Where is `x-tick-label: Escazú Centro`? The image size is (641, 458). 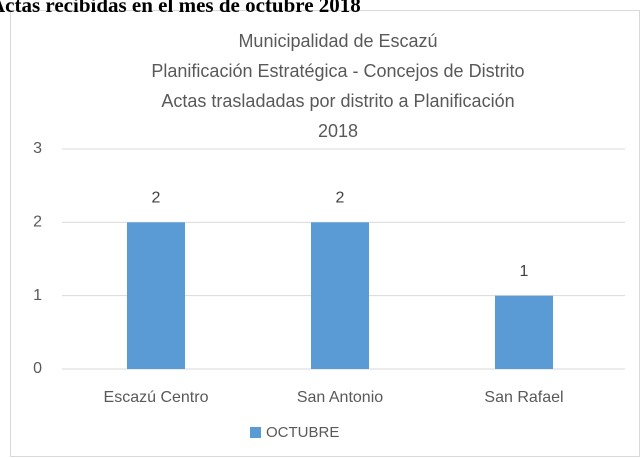
x-tick-label: Escazú Centro is located at coordinates (156, 397).